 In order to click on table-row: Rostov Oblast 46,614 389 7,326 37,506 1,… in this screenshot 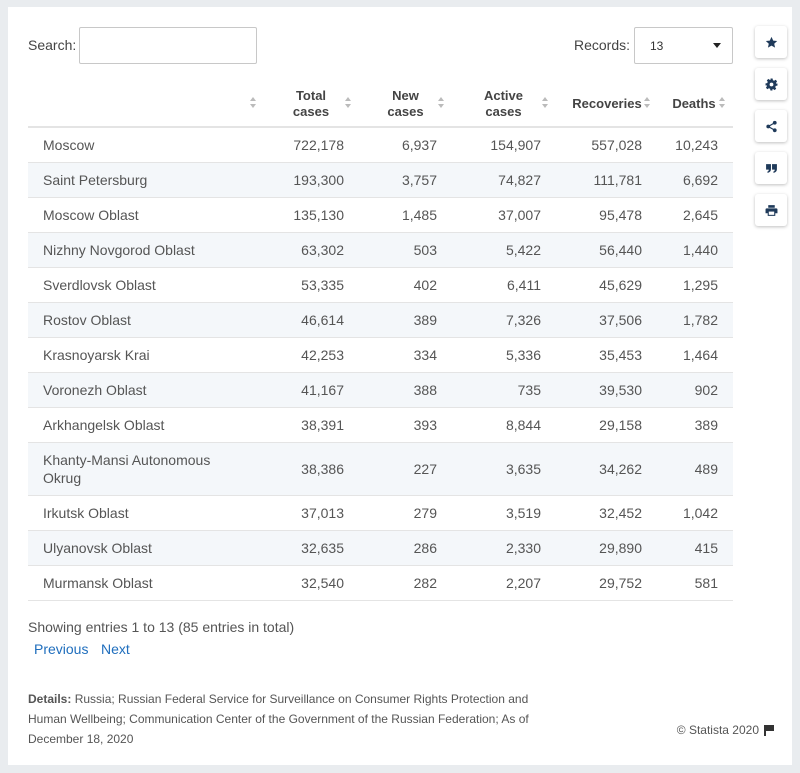, I will do `click(380, 320)`.